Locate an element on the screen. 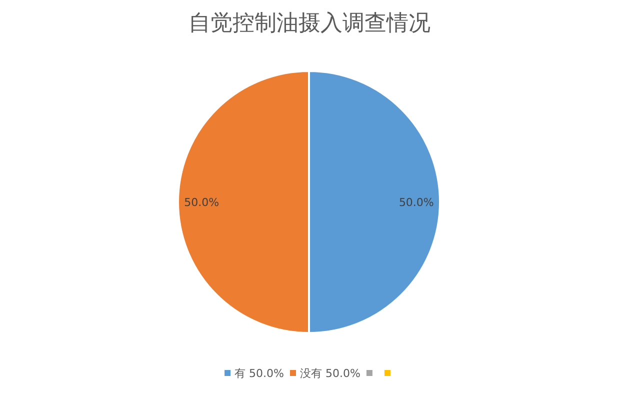  legend-label: 有 50.0% is located at coordinates (259, 373).